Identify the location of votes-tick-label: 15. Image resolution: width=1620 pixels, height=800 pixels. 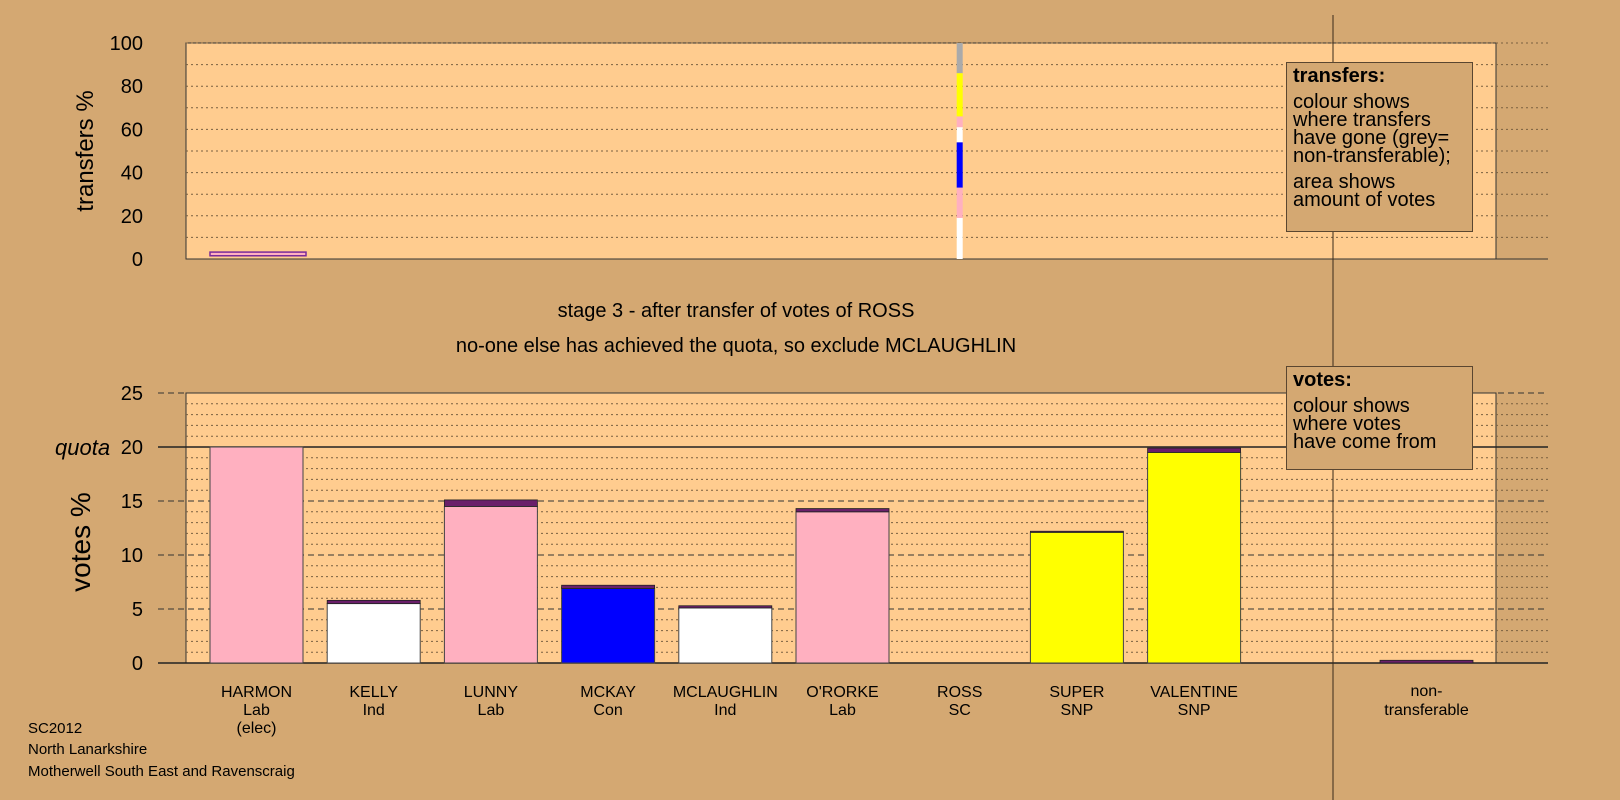
(132, 502).